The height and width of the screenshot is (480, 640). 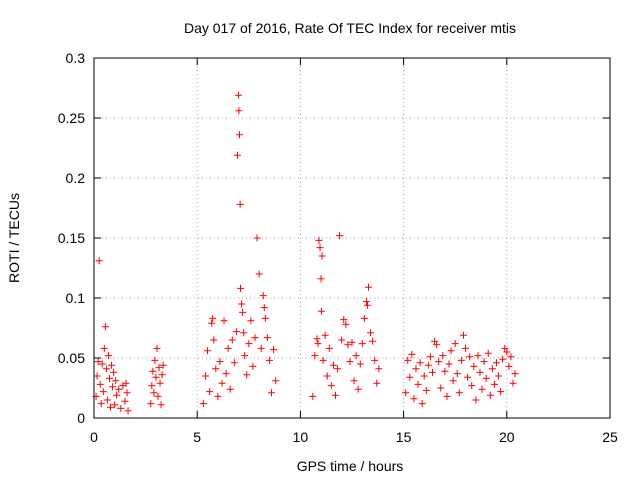 What do you see at coordinates (350, 466) in the screenshot?
I see `x-axis-label: GPS time / hours` at bounding box center [350, 466].